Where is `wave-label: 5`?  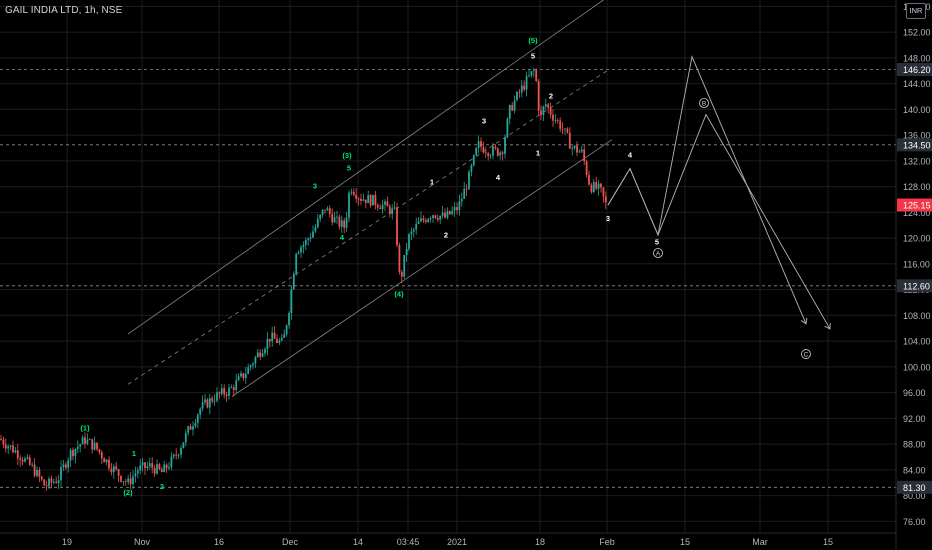
wave-label: 5 is located at coordinates (657, 241).